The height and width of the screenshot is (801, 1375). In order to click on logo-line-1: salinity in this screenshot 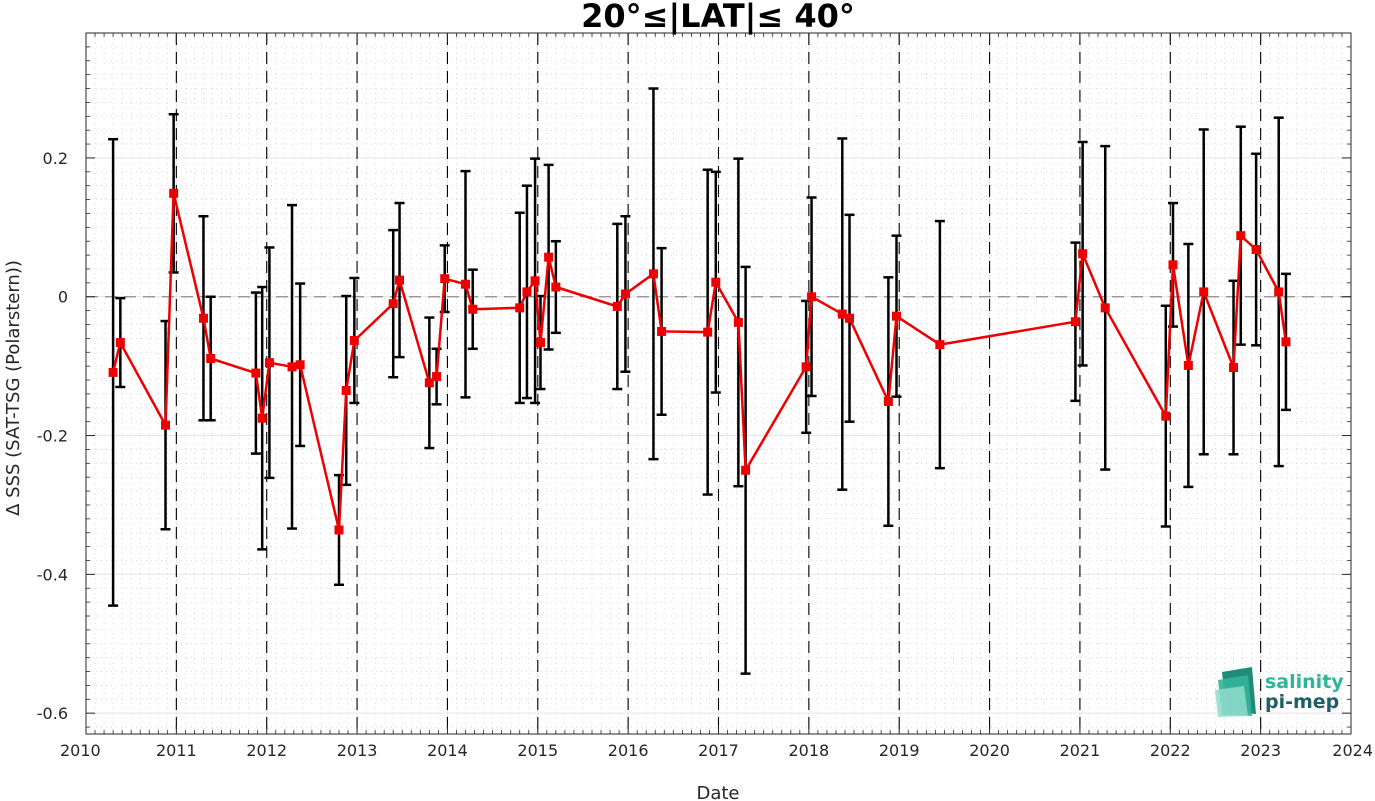, I will do `click(1304, 682)`.